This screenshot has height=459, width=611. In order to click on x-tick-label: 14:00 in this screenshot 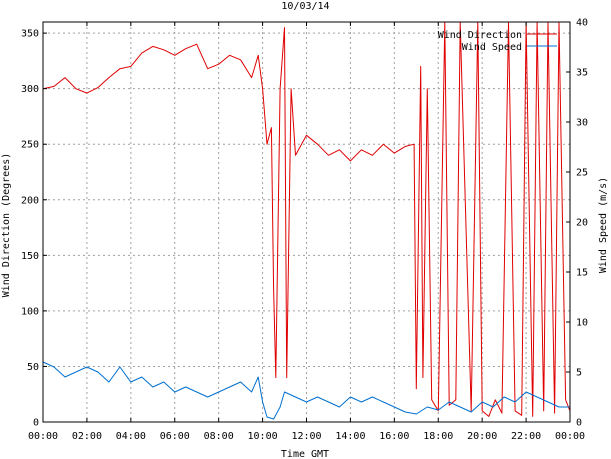, I will do `click(350, 436)`.